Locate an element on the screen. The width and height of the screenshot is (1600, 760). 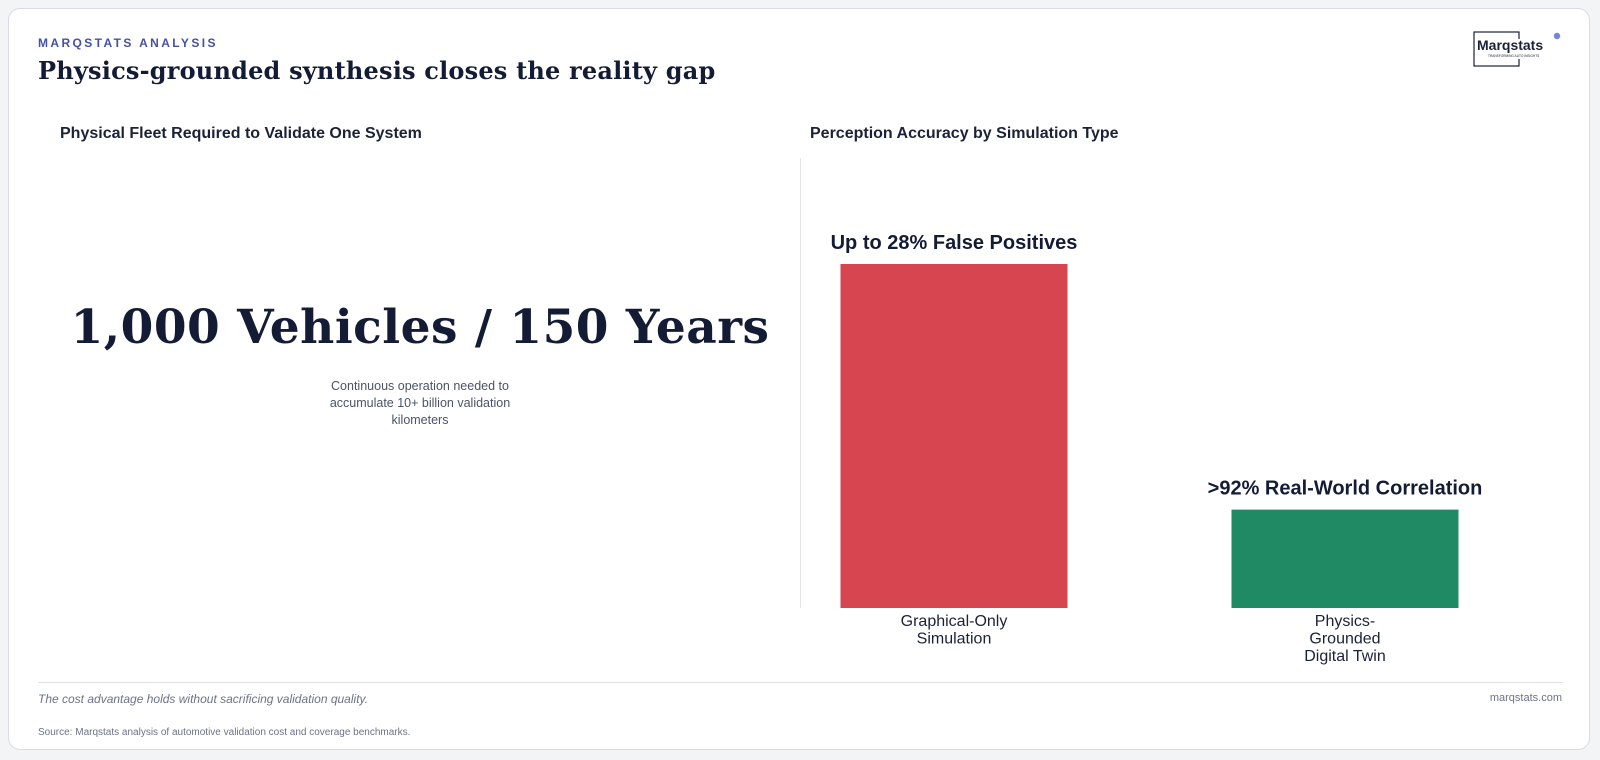
logo-dot is located at coordinates (1557, 36).